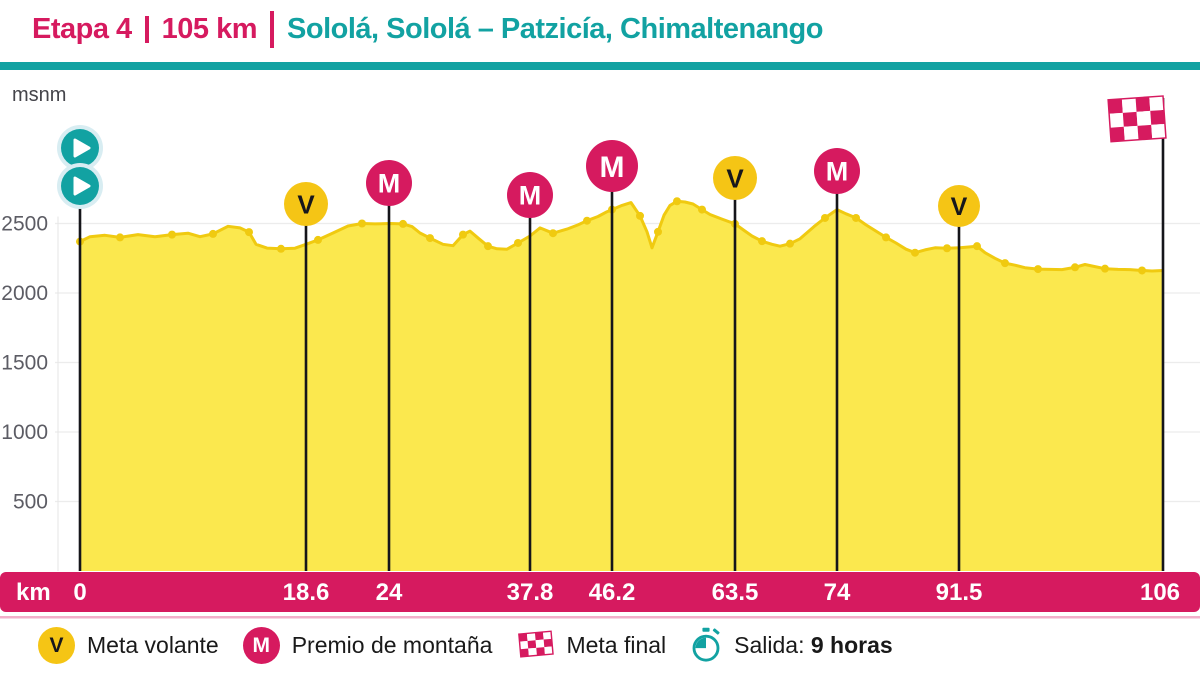 The height and width of the screenshot is (675, 1200). Describe the element at coordinates (306, 592) in the screenshot. I see `km-tick-label: 18.6` at that location.